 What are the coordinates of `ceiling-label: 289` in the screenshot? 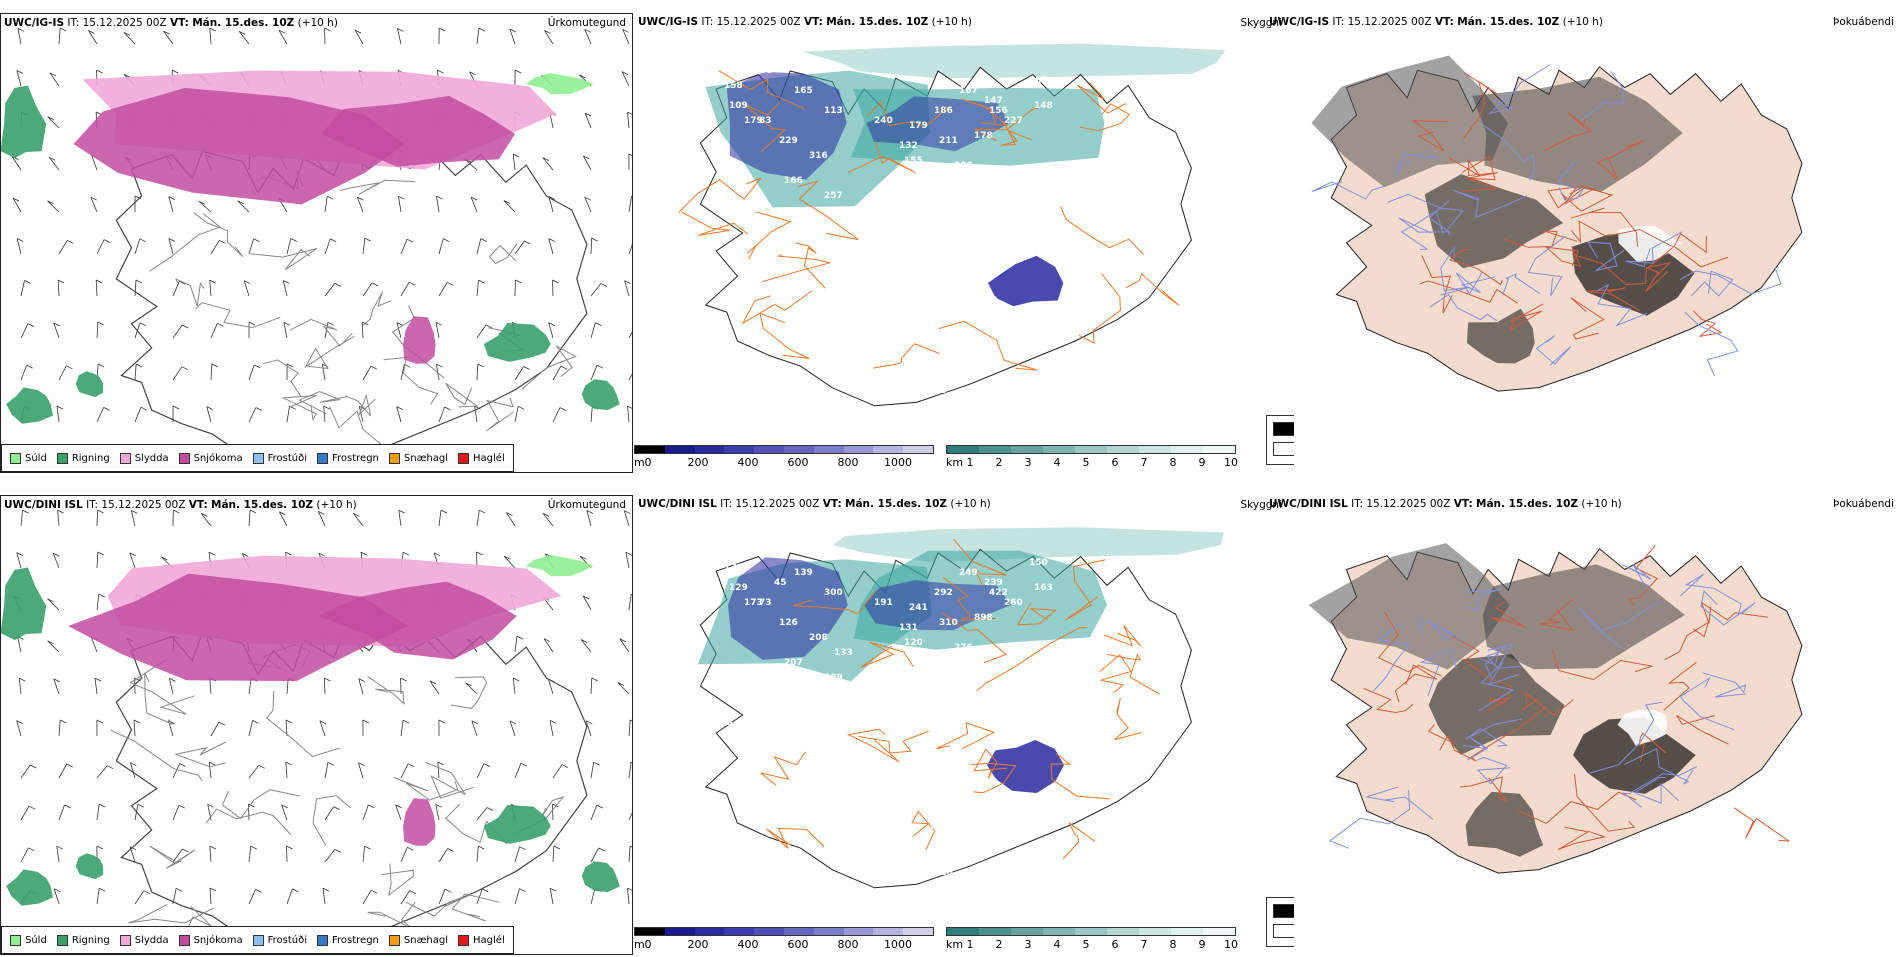 It's located at (833, 678).